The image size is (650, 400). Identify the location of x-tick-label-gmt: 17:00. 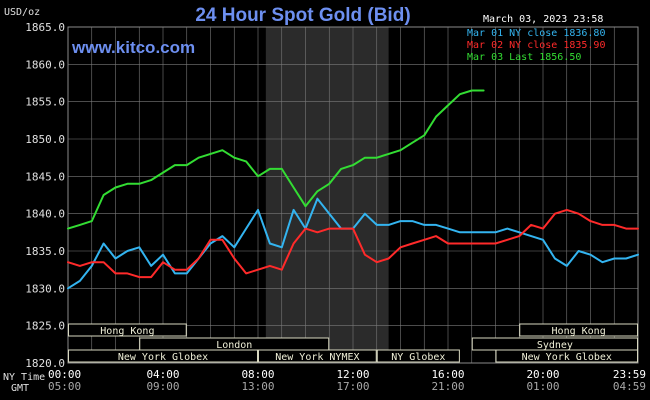
(352, 386).